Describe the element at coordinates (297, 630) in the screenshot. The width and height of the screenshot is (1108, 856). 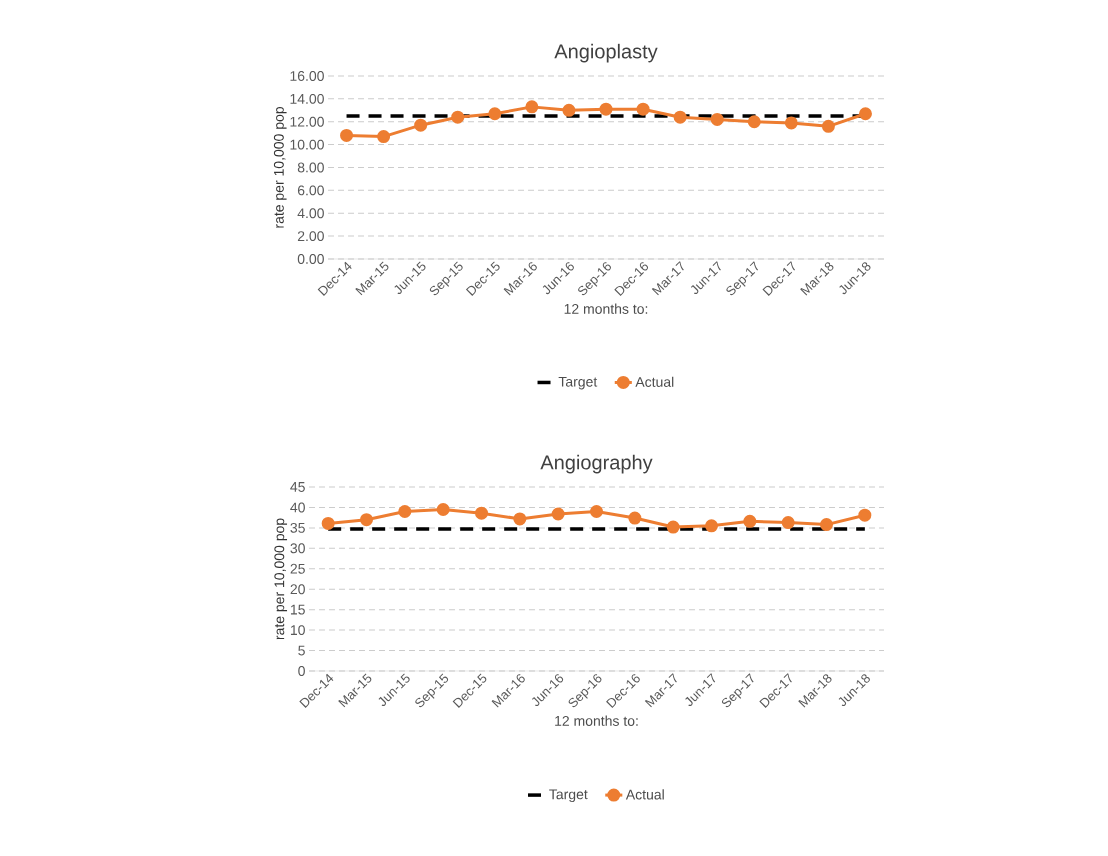
I see `y-tick-label: 10` at that location.